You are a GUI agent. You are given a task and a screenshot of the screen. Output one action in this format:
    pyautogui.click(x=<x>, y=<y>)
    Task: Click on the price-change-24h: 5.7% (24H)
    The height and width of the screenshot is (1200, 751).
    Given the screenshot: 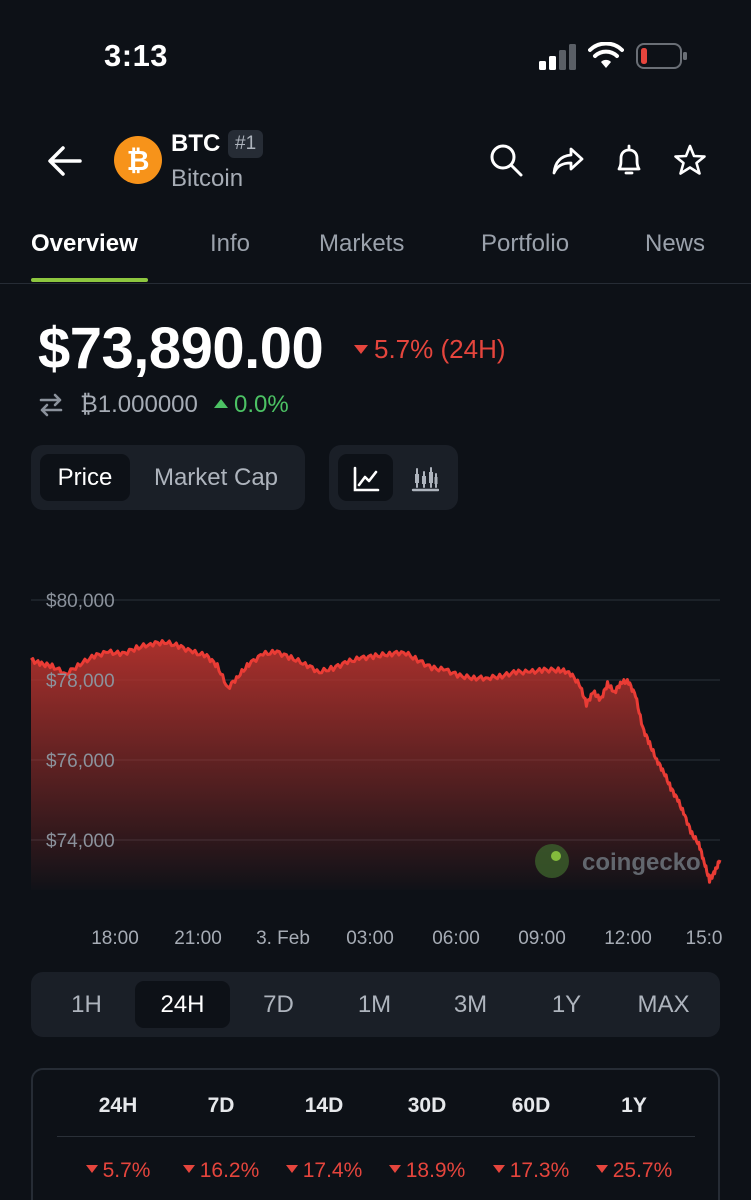 What is the action you would take?
    pyautogui.click(x=430, y=349)
    